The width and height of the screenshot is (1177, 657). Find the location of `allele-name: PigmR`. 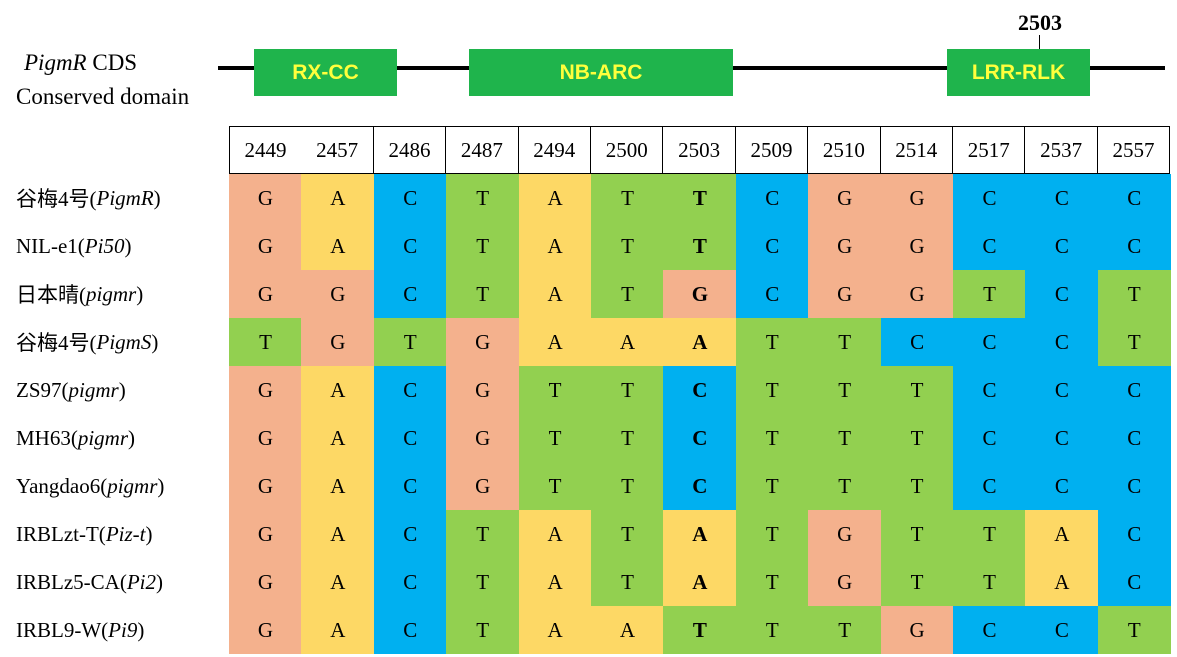

allele-name: PigmR is located at coordinates (125, 197).